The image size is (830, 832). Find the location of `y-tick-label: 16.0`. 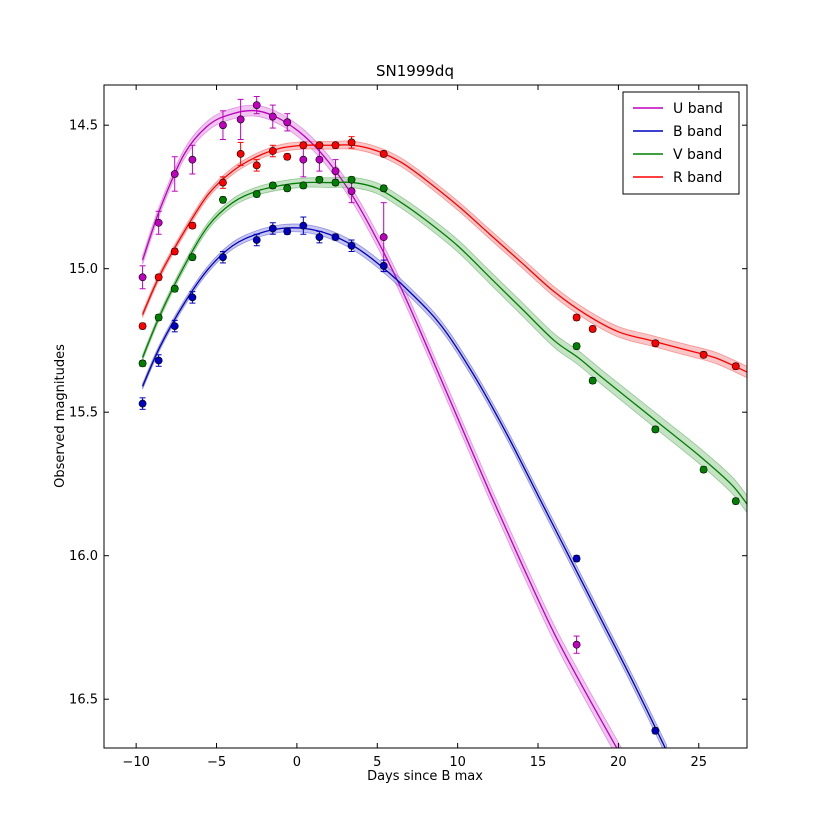

y-tick-label: 16.0 is located at coordinates (83, 556).